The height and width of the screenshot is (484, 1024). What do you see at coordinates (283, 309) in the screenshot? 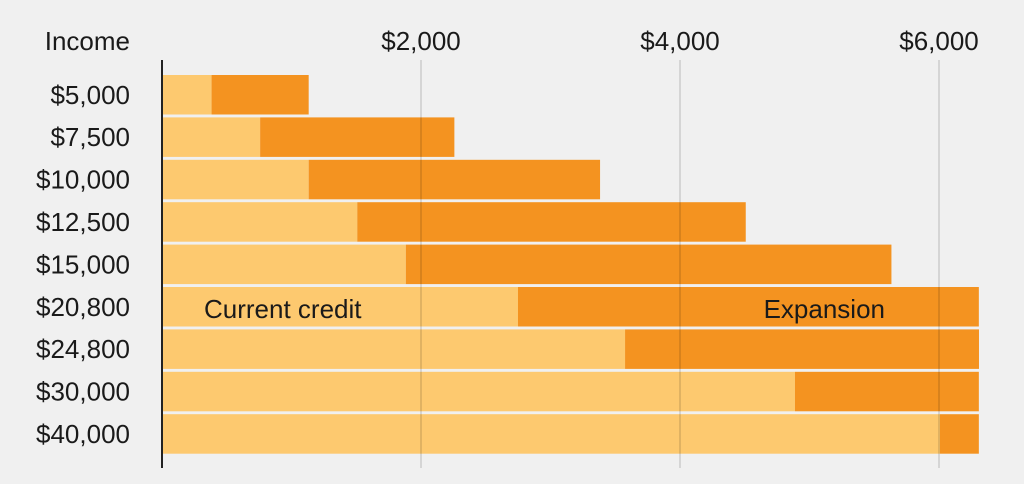
I see `series-label-current-credit: Current credit` at bounding box center [283, 309].